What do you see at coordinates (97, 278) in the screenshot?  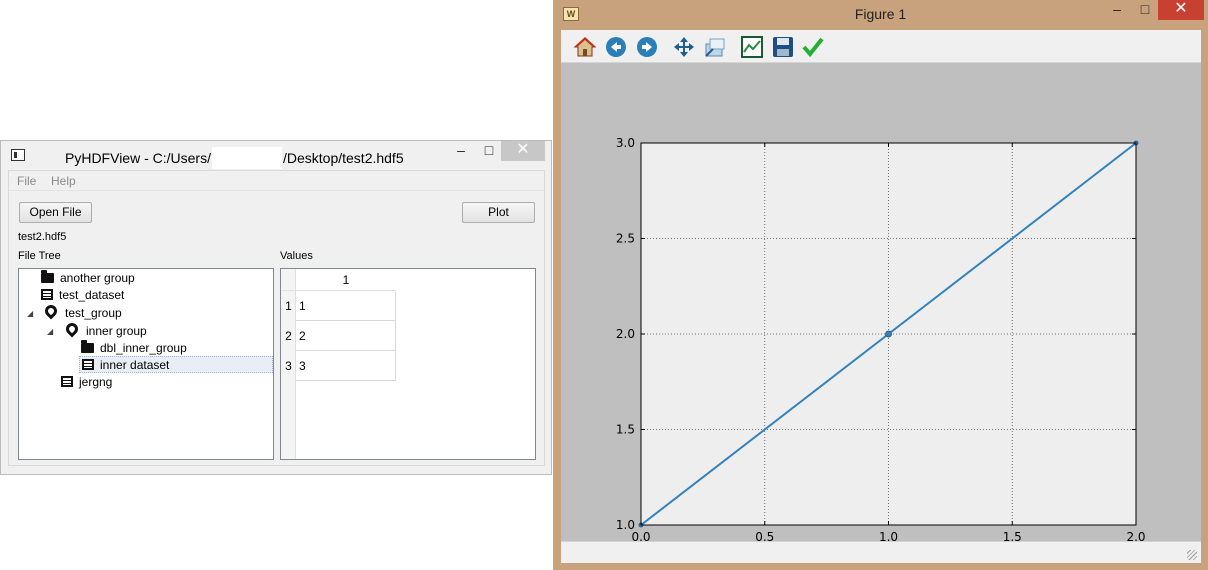 I see `tree-item-label: another group` at bounding box center [97, 278].